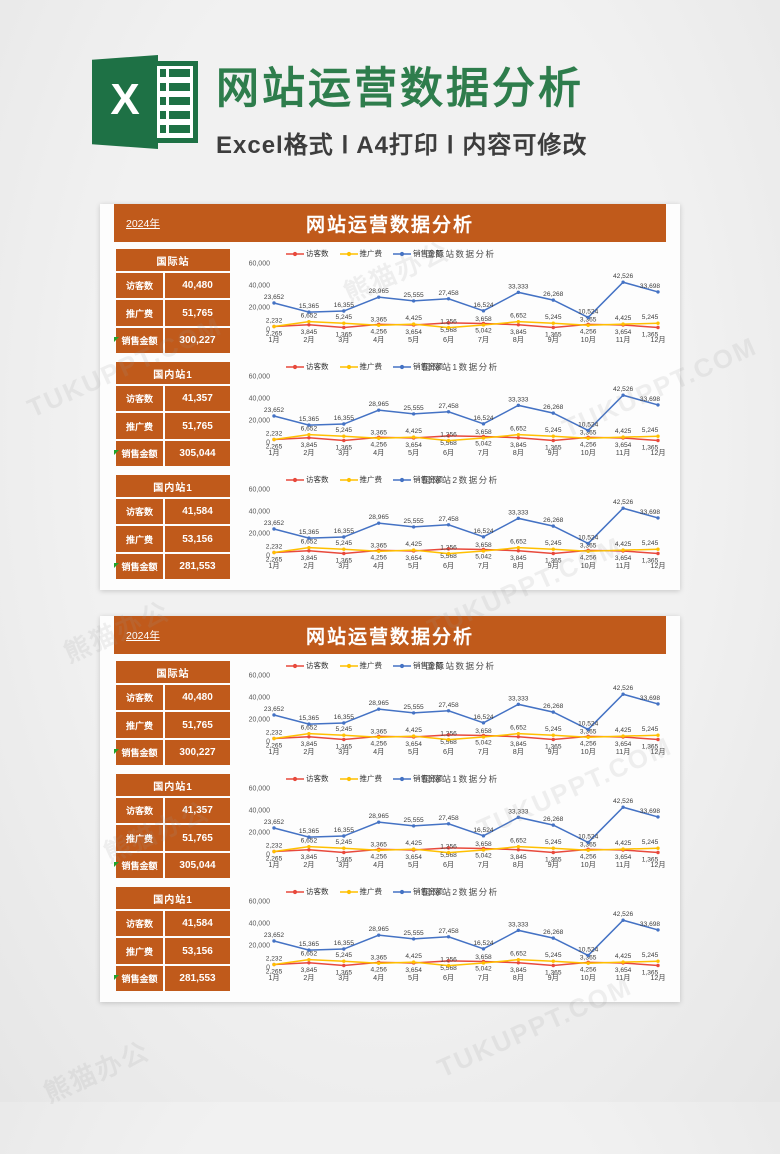  Describe the element at coordinates (460, 666) in the screenshot. I see `chart-title: 国际站数据分析` at that location.